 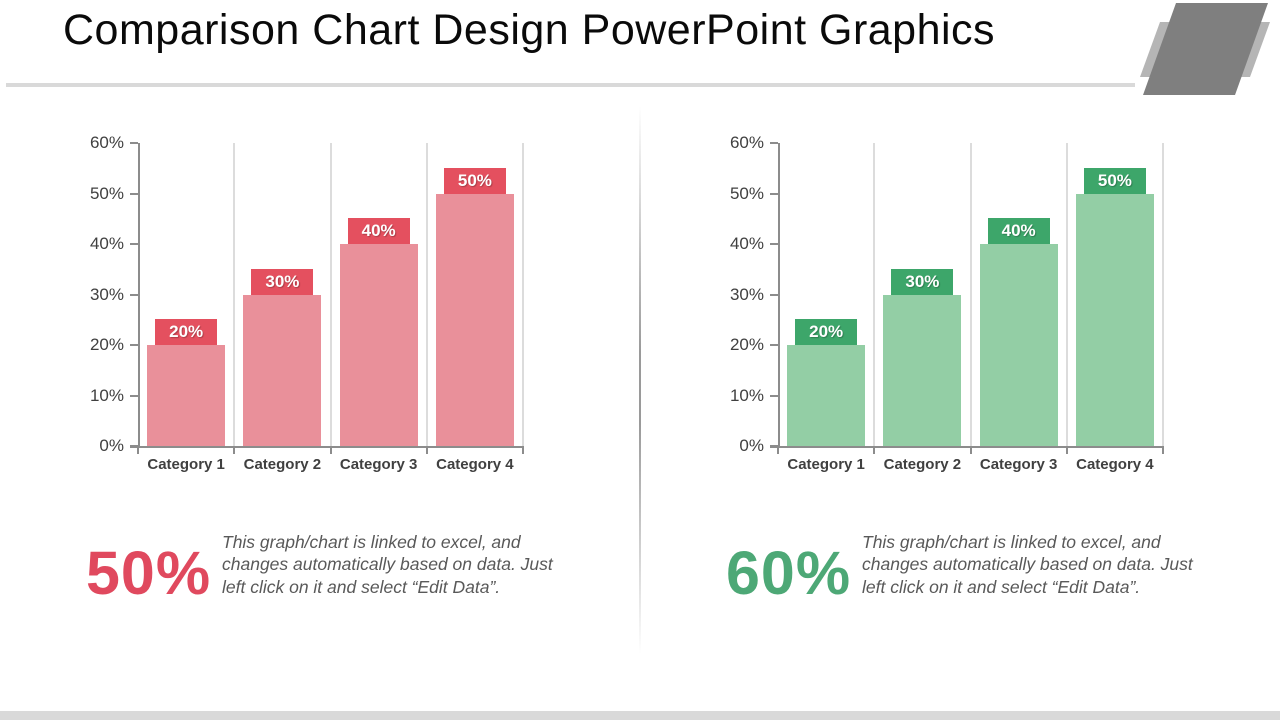 I want to click on stat-value: 60%, so click(x=789, y=573).